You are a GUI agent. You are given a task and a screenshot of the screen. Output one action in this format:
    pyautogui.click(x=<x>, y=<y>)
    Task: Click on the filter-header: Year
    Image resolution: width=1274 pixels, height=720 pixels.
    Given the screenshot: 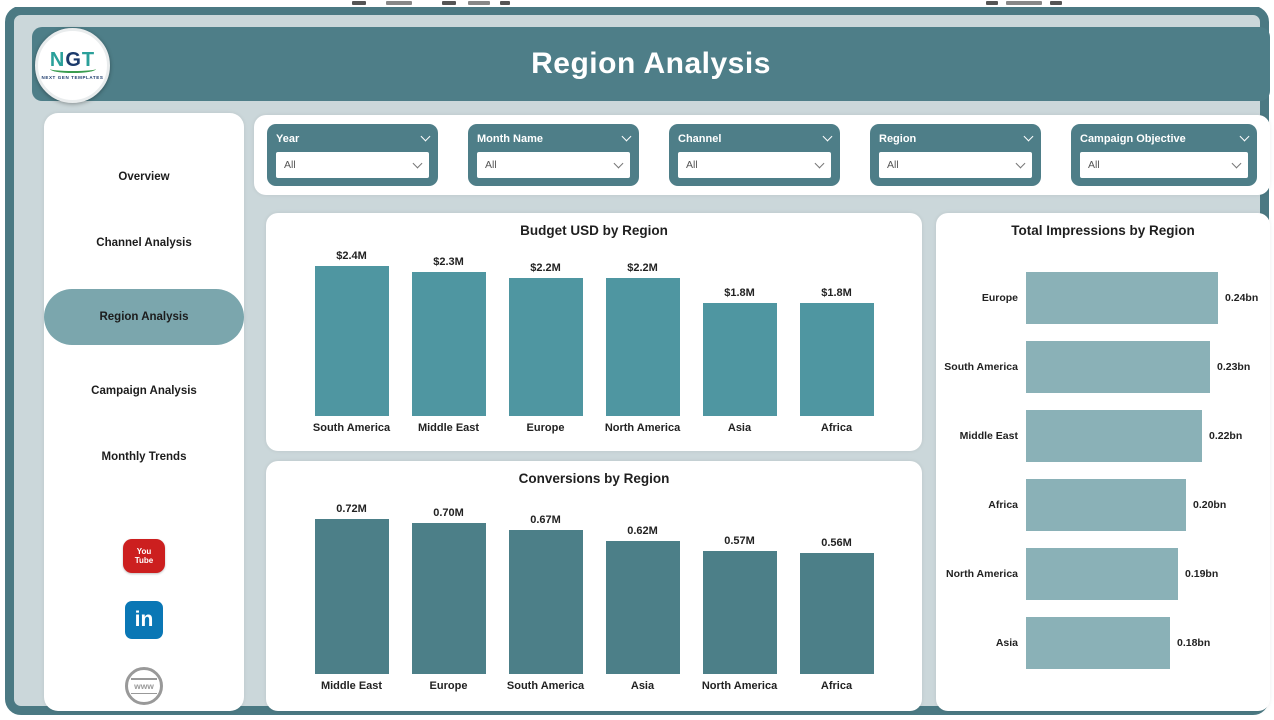 What is the action you would take?
    pyautogui.click(x=353, y=138)
    